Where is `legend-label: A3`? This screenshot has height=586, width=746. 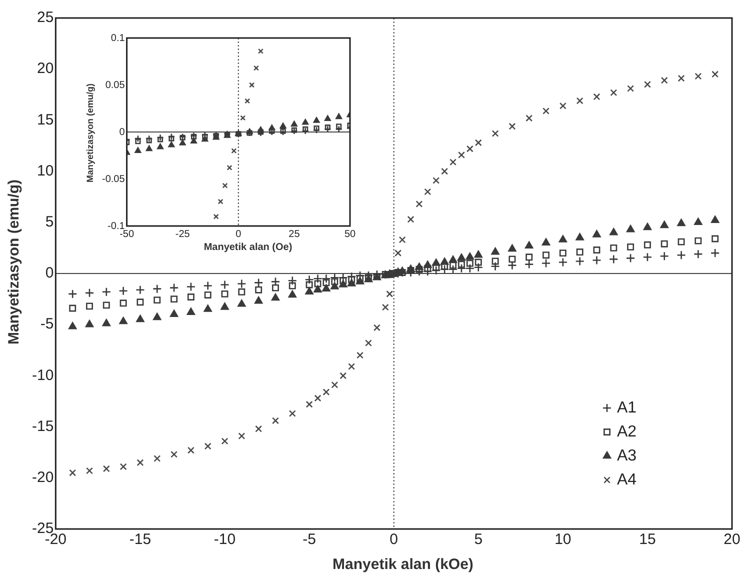
legend-label: A3 is located at coordinates (627, 455).